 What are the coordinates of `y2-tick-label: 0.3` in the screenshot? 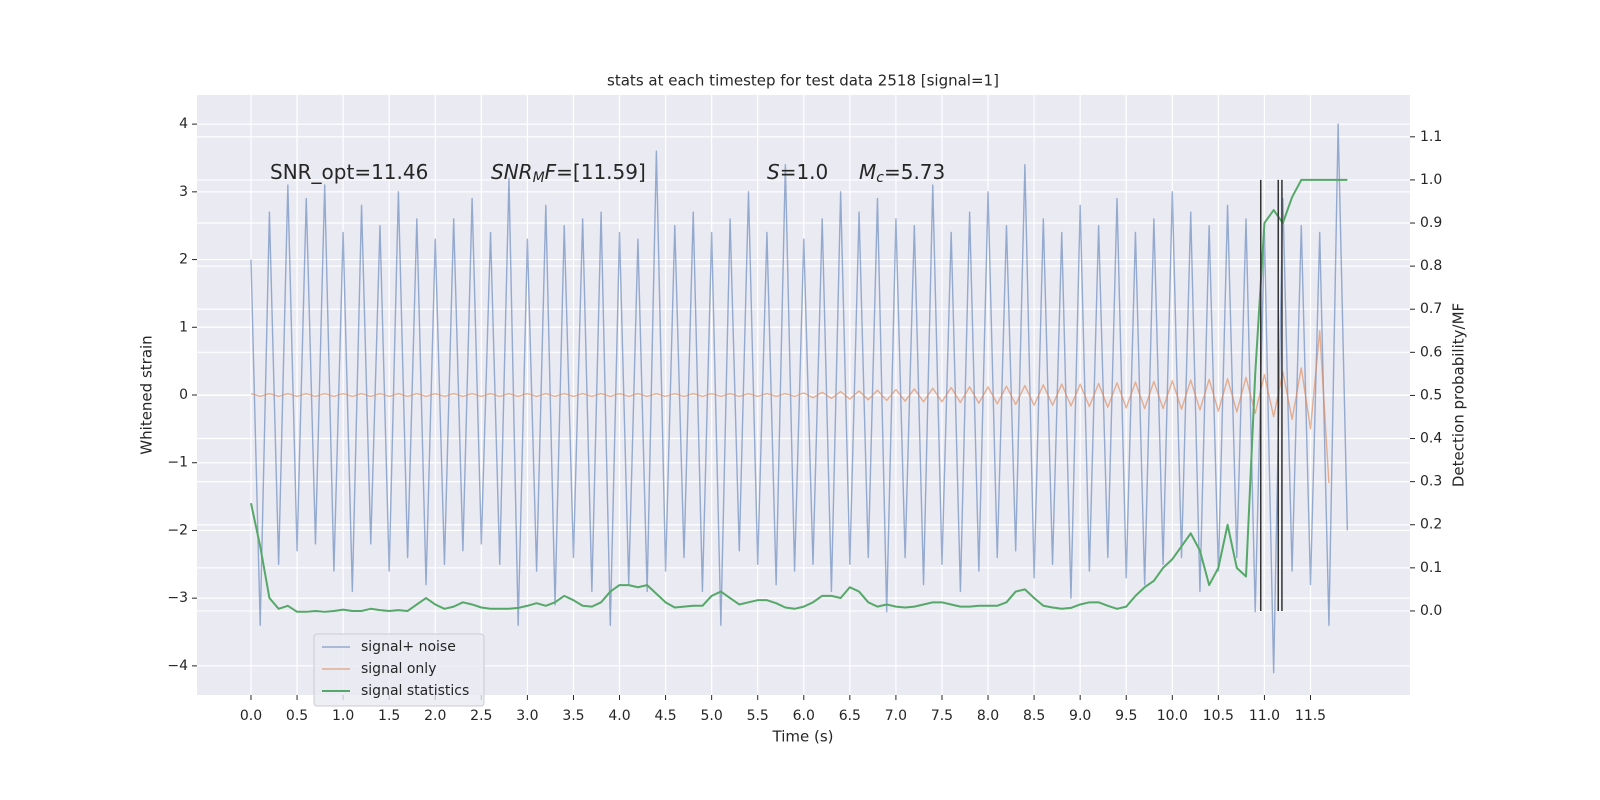 It's located at (1431, 482).